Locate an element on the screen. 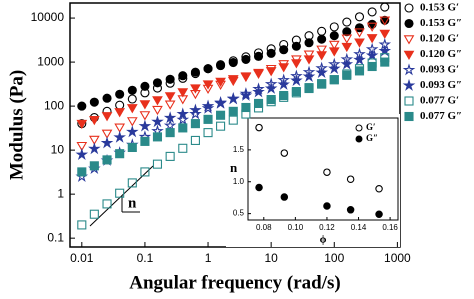  x-tick-label: 0.14 is located at coordinates (359, 227).